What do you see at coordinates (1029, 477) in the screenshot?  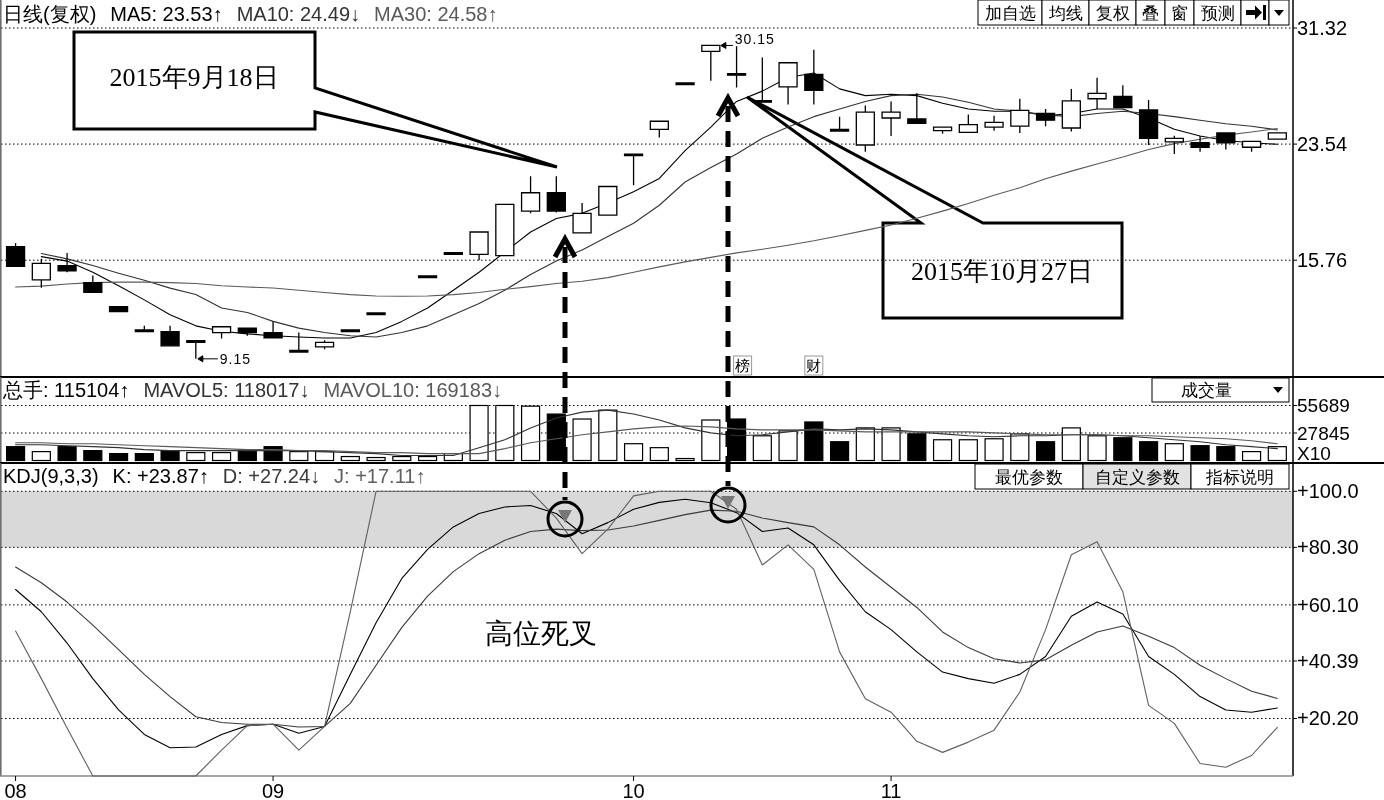 I see `text: 最优参数` at bounding box center [1029, 477].